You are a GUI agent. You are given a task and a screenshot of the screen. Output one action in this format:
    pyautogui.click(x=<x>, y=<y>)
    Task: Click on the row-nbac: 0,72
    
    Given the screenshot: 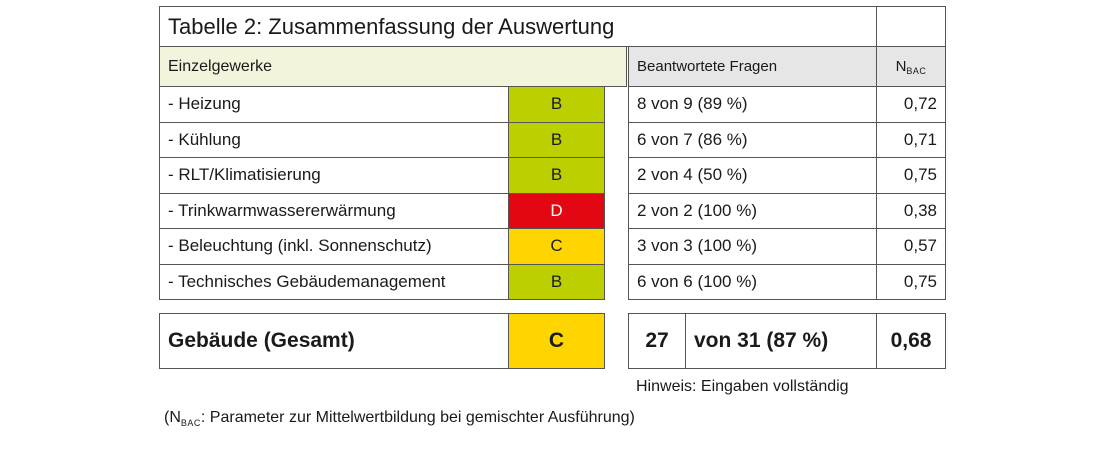 What is the action you would take?
    pyautogui.click(x=911, y=104)
    